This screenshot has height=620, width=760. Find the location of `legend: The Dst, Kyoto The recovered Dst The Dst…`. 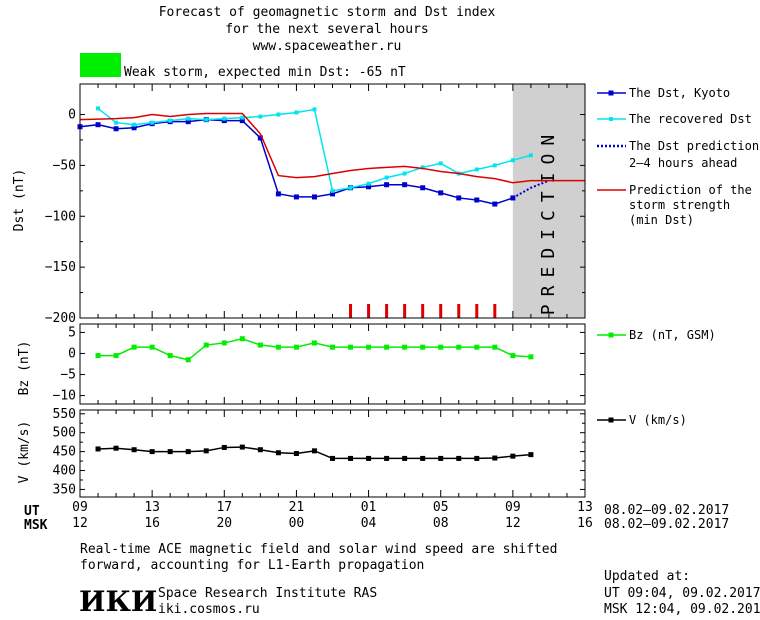

legend: The Dst, Kyoto The recovered Dst The Dst… is located at coordinates (678, 256).